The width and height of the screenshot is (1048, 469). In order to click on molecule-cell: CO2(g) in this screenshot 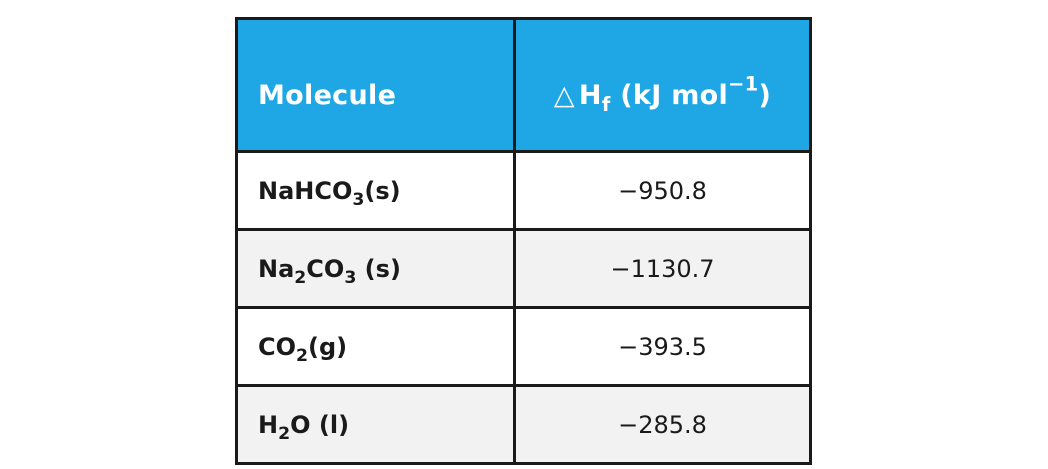, I will do `click(375, 346)`.